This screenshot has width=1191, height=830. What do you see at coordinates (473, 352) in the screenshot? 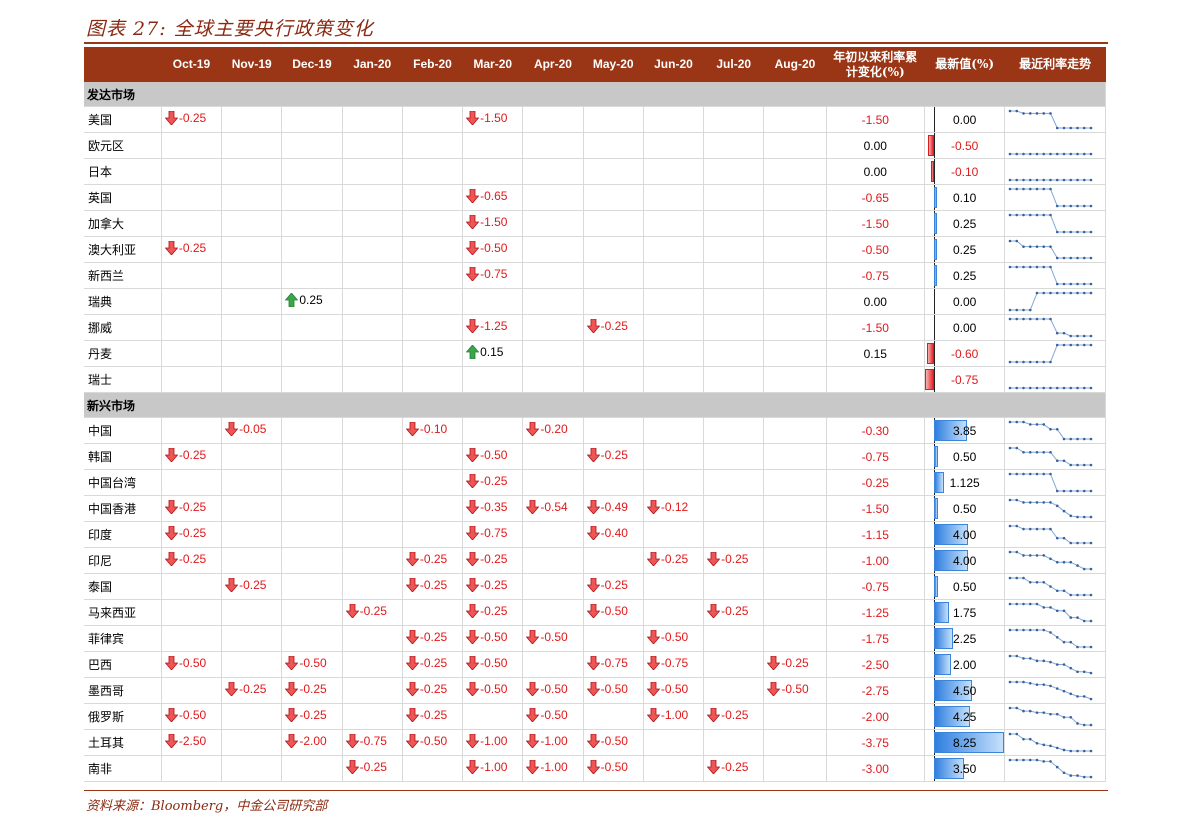
I see `arrow-up-icon` at bounding box center [473, 352].